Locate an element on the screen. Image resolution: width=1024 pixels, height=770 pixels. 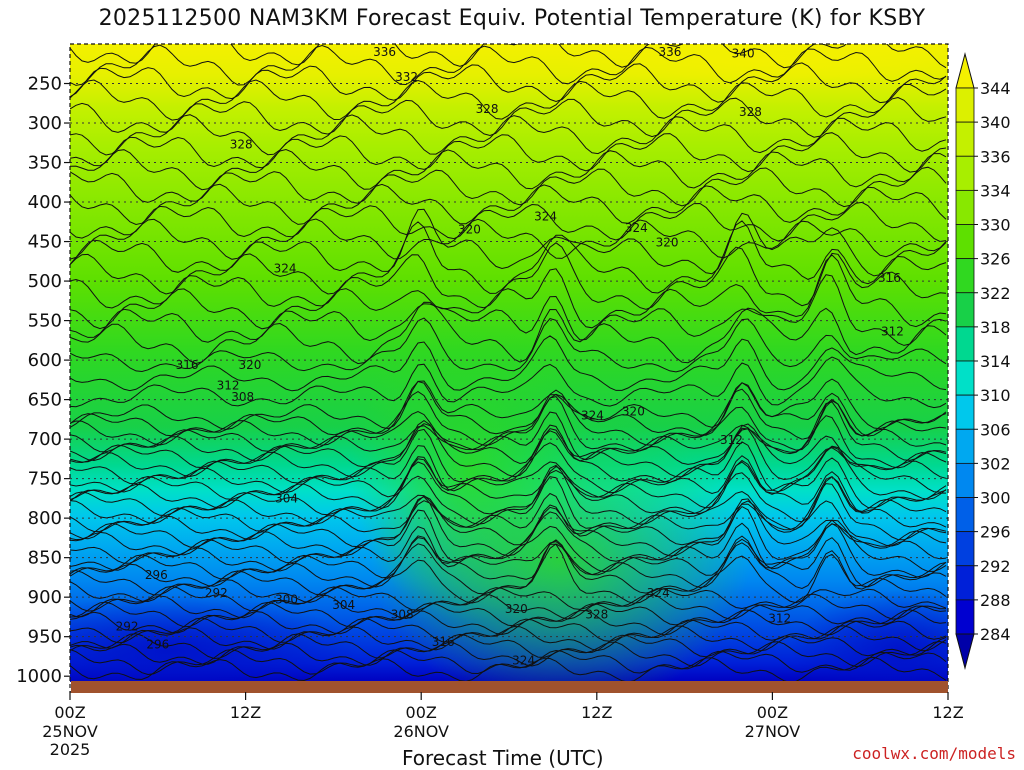
x-tick-label-3: 12Z is located at coordinates (596, 712).